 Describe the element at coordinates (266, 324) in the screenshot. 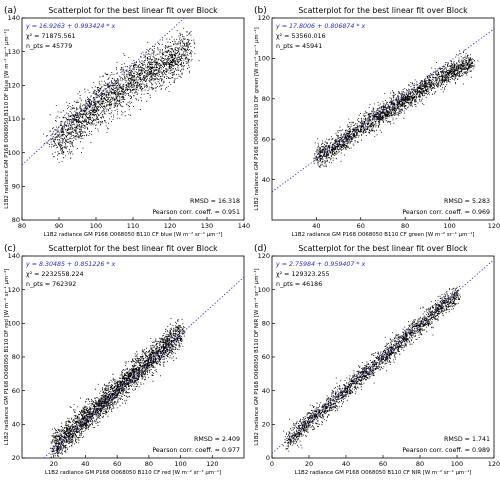

I see `y-tick-label-d: 80` at that location.